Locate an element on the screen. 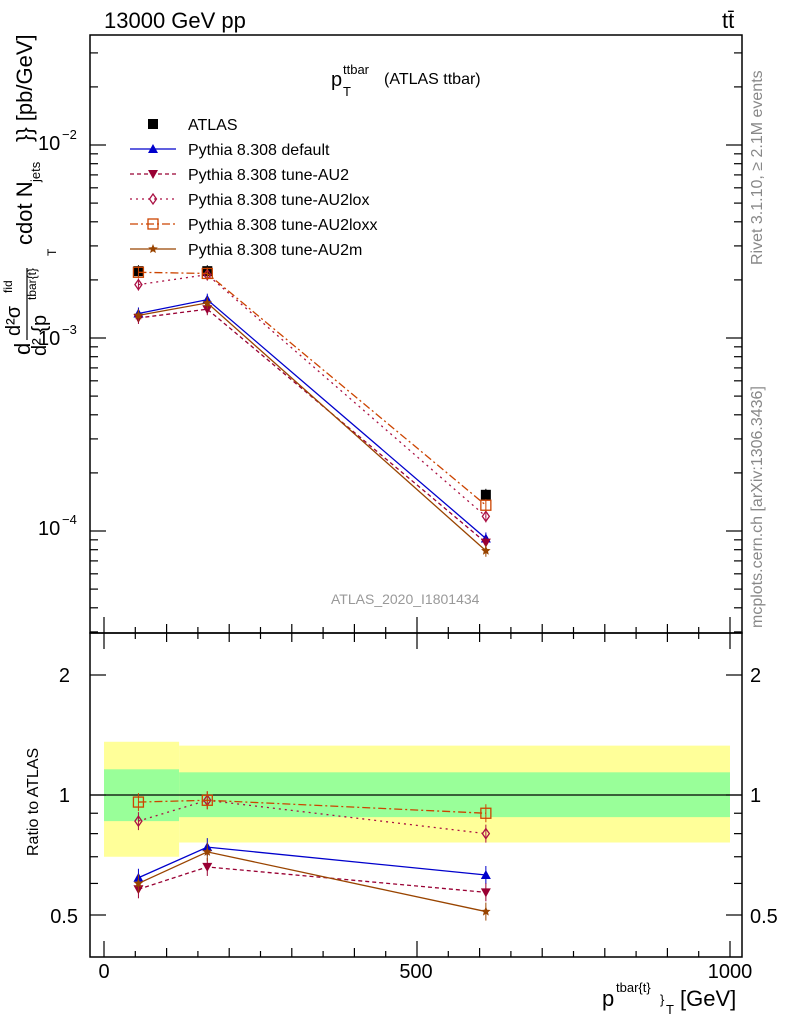  ratio-line-au2 is located at coordinates (312, 879).